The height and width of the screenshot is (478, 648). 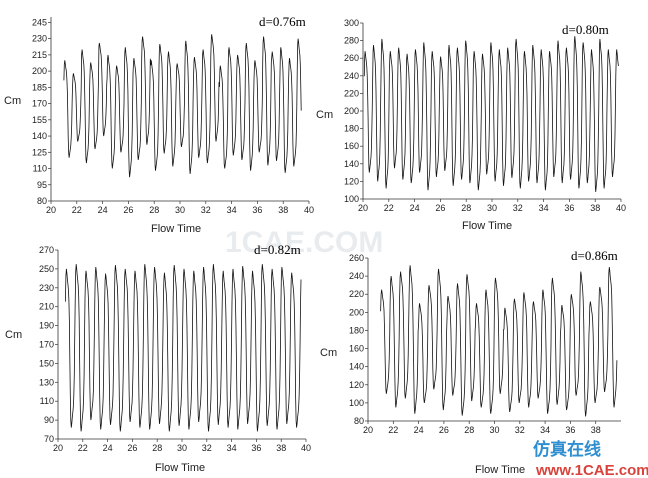 What do you see at coordinates (351, 23) in the screenshot?
I see `y-tick-label: 300` at bounding box center [351, 23].